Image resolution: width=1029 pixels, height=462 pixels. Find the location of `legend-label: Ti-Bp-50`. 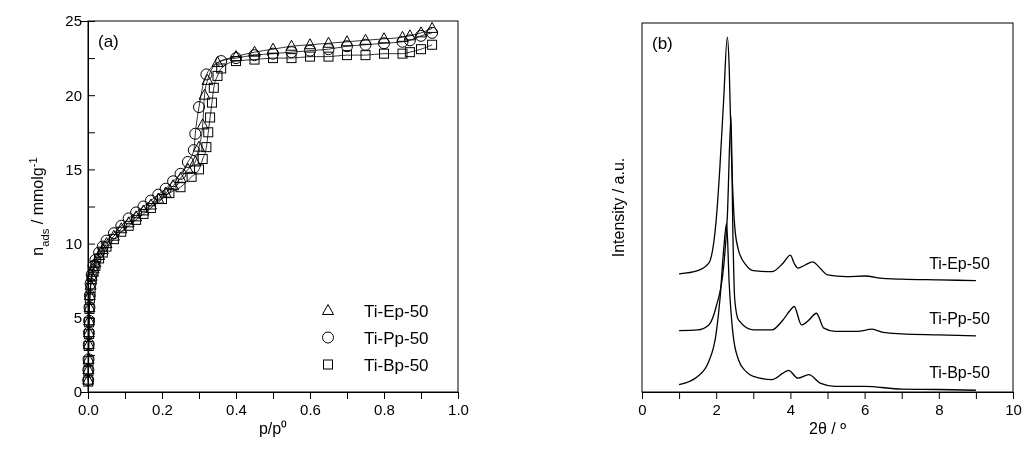

legend-label: Ti-Bp-50 is located at coordinates (396, 365).